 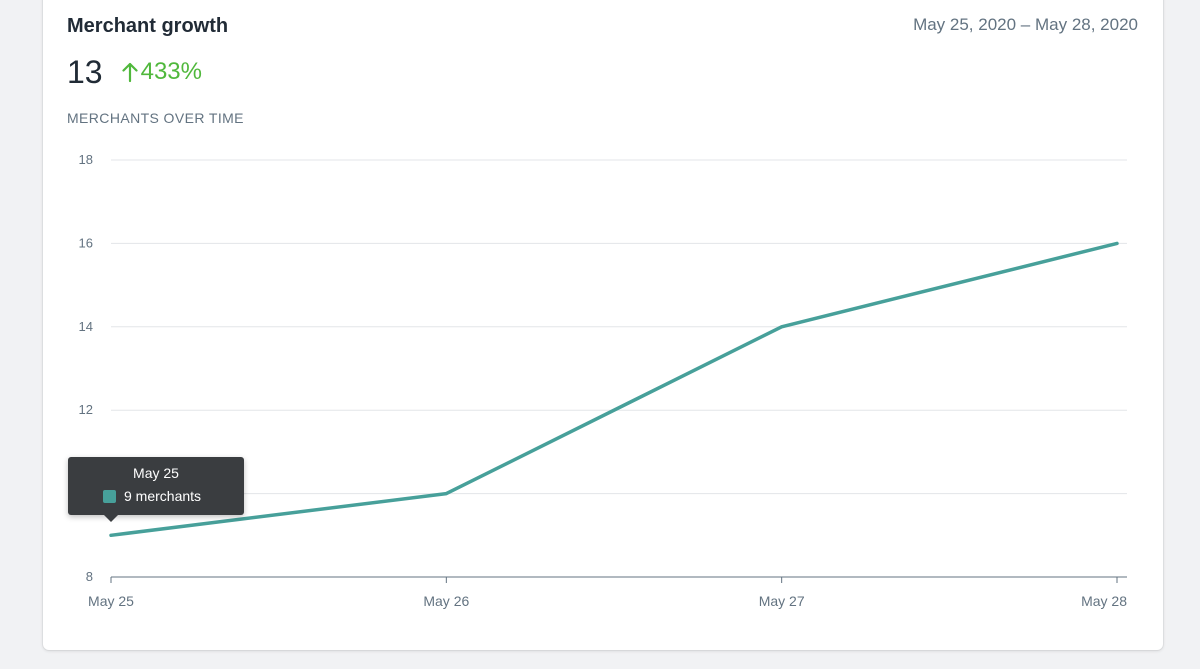 What do you see at coordinates (86, 242) in the screenshot?
I see `y-tick-label: 16` at bounding box center [86, 242].